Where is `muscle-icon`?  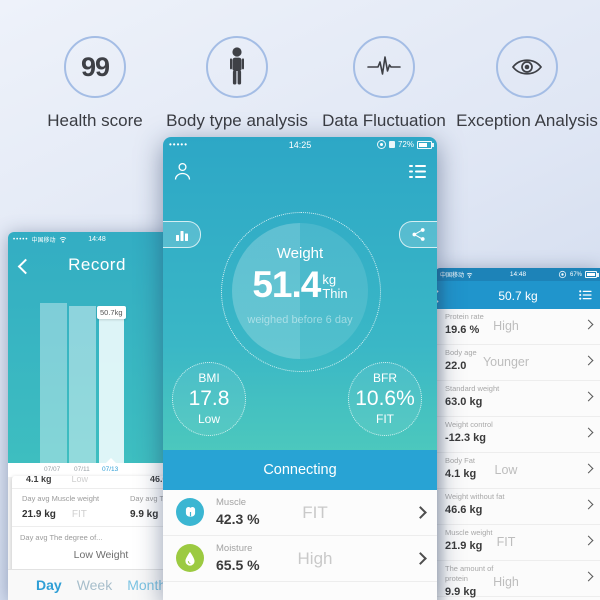
muscle-icon is located at coordinates (190, 512).